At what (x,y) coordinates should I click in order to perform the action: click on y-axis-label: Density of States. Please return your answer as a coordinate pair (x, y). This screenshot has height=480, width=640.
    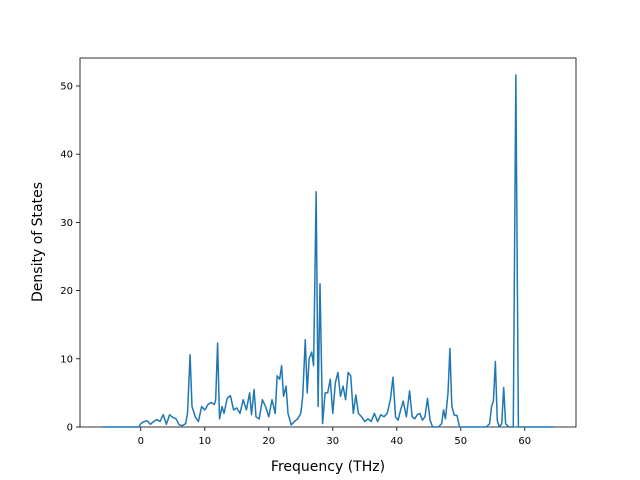
    Looking at the image, I should click on (38, 242).